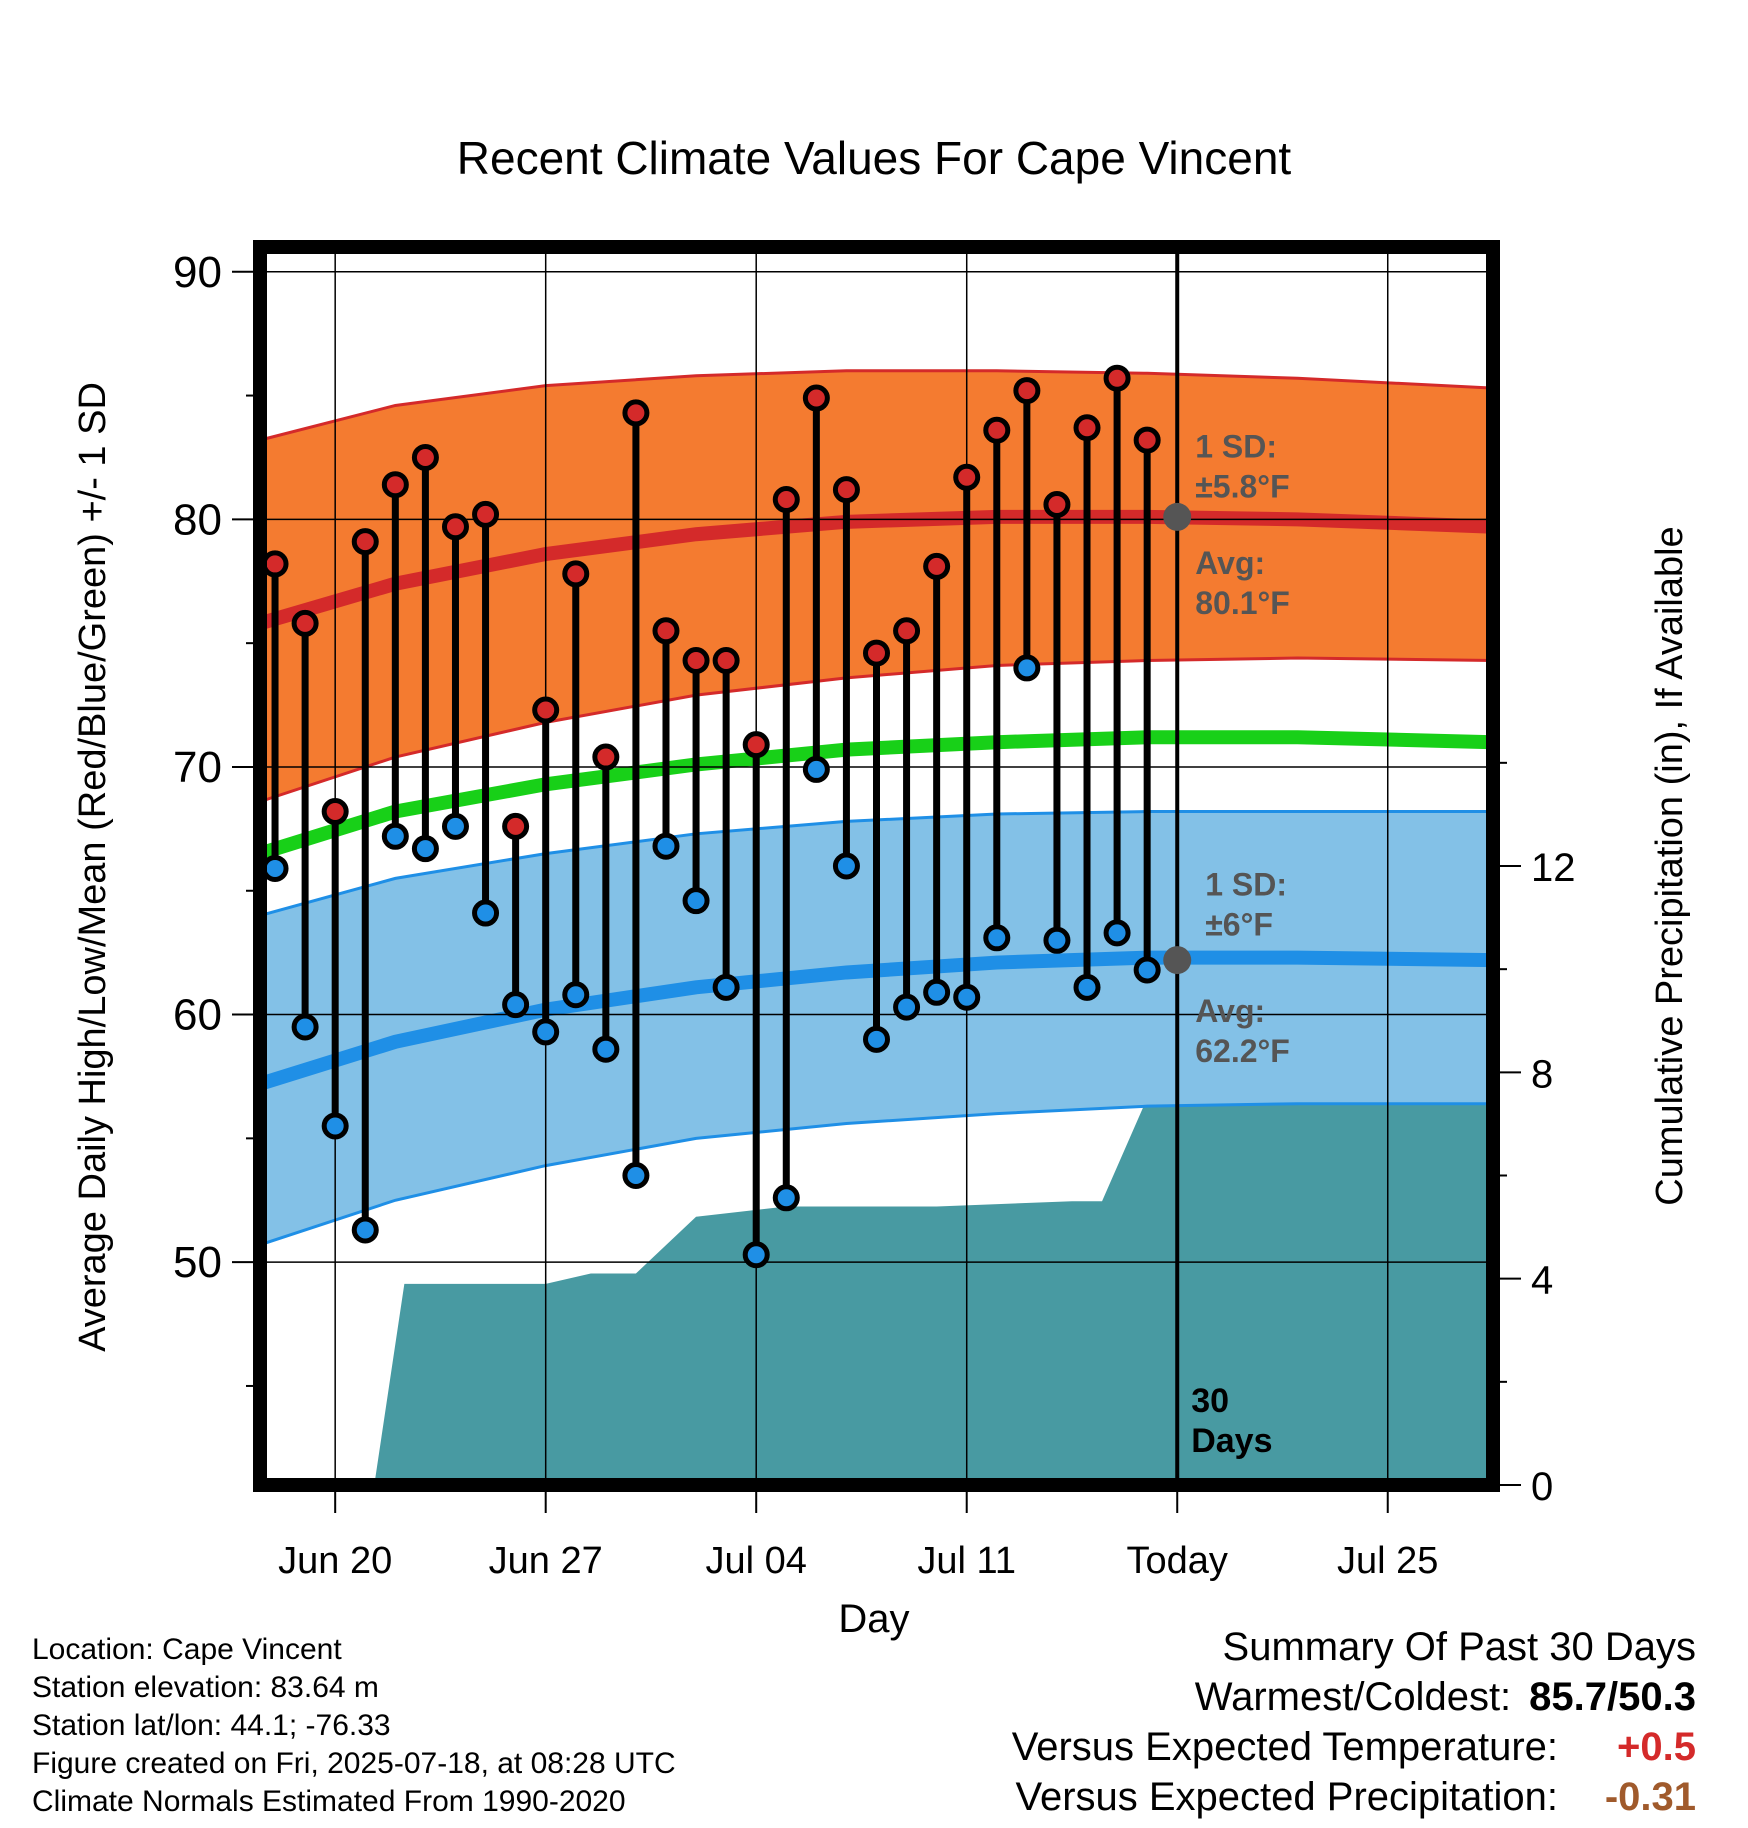  Describe the element at coordinates (1542, 1074) in the screenshot. I see `y2-tick-label: 8` at that location.